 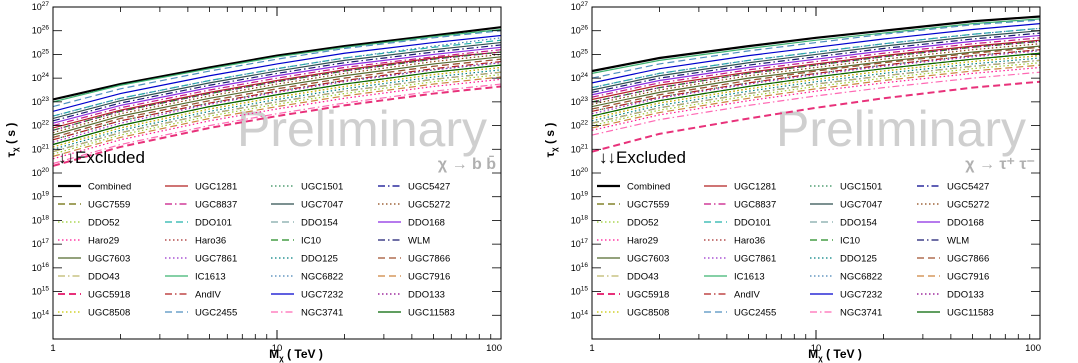 I want to click on x-tick-label: 100, so click(x=494, y=348).